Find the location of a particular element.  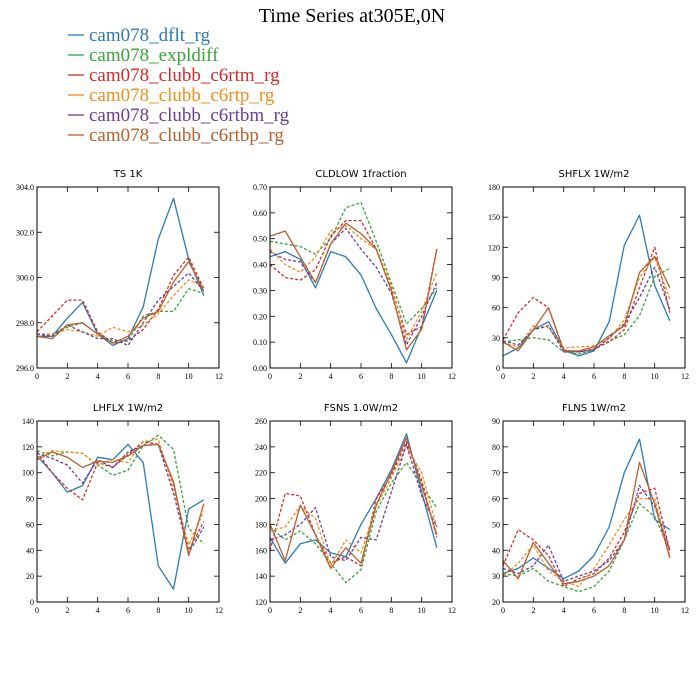

legend-entry: cam078_clubb_c6rtbp_rg is located at coordinates (186, 135).